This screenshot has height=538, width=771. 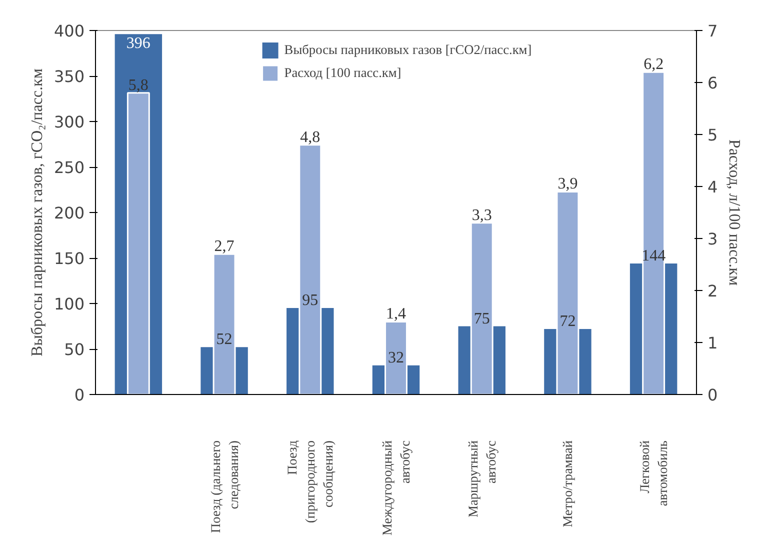 I want to click on data-label: 72, so click(x=568, y=321).